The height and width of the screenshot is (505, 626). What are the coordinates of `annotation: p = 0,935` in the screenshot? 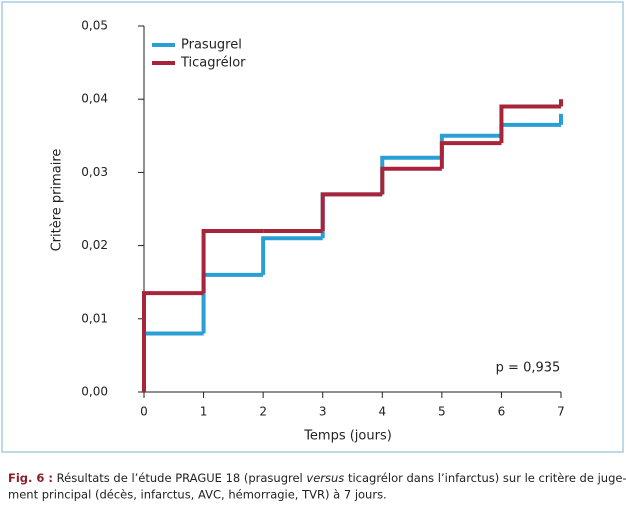 It's located at (528, 368).